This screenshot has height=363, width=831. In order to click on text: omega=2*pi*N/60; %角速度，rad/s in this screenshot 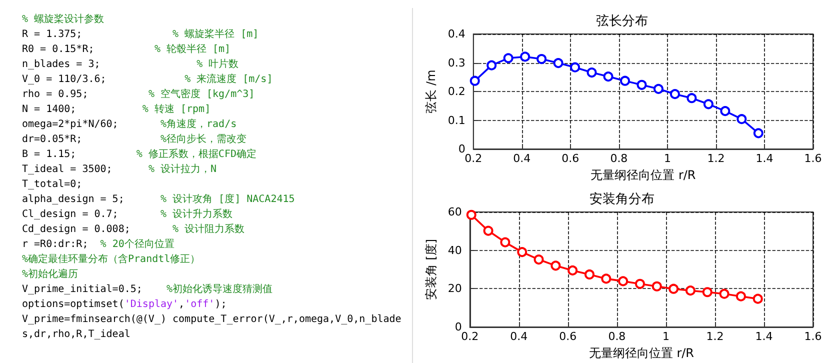, I will do `click(129, 124)`.